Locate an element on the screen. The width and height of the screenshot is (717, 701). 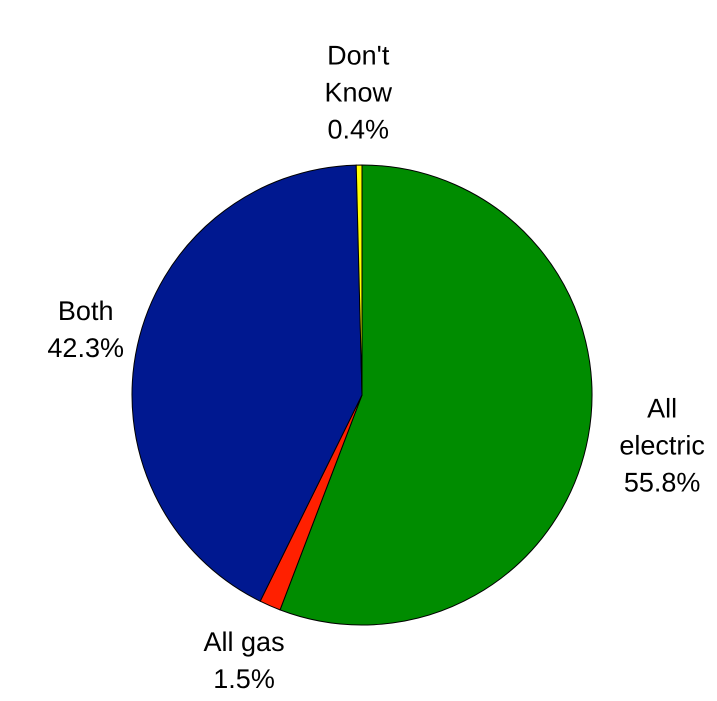
data-label: 0.4% is located at coordinates (358, 129).